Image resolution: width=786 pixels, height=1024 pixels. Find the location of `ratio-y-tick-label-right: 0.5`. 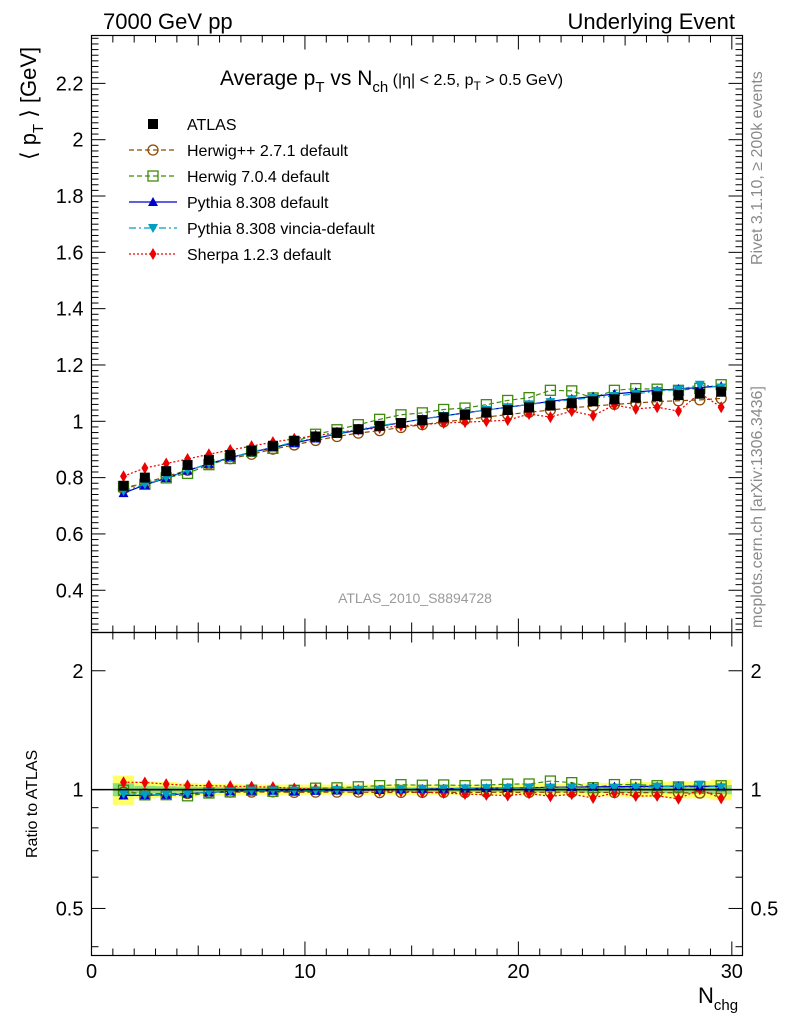

ratio-y-tick-label-right: 0.5 is located at coordinates (765, 909).